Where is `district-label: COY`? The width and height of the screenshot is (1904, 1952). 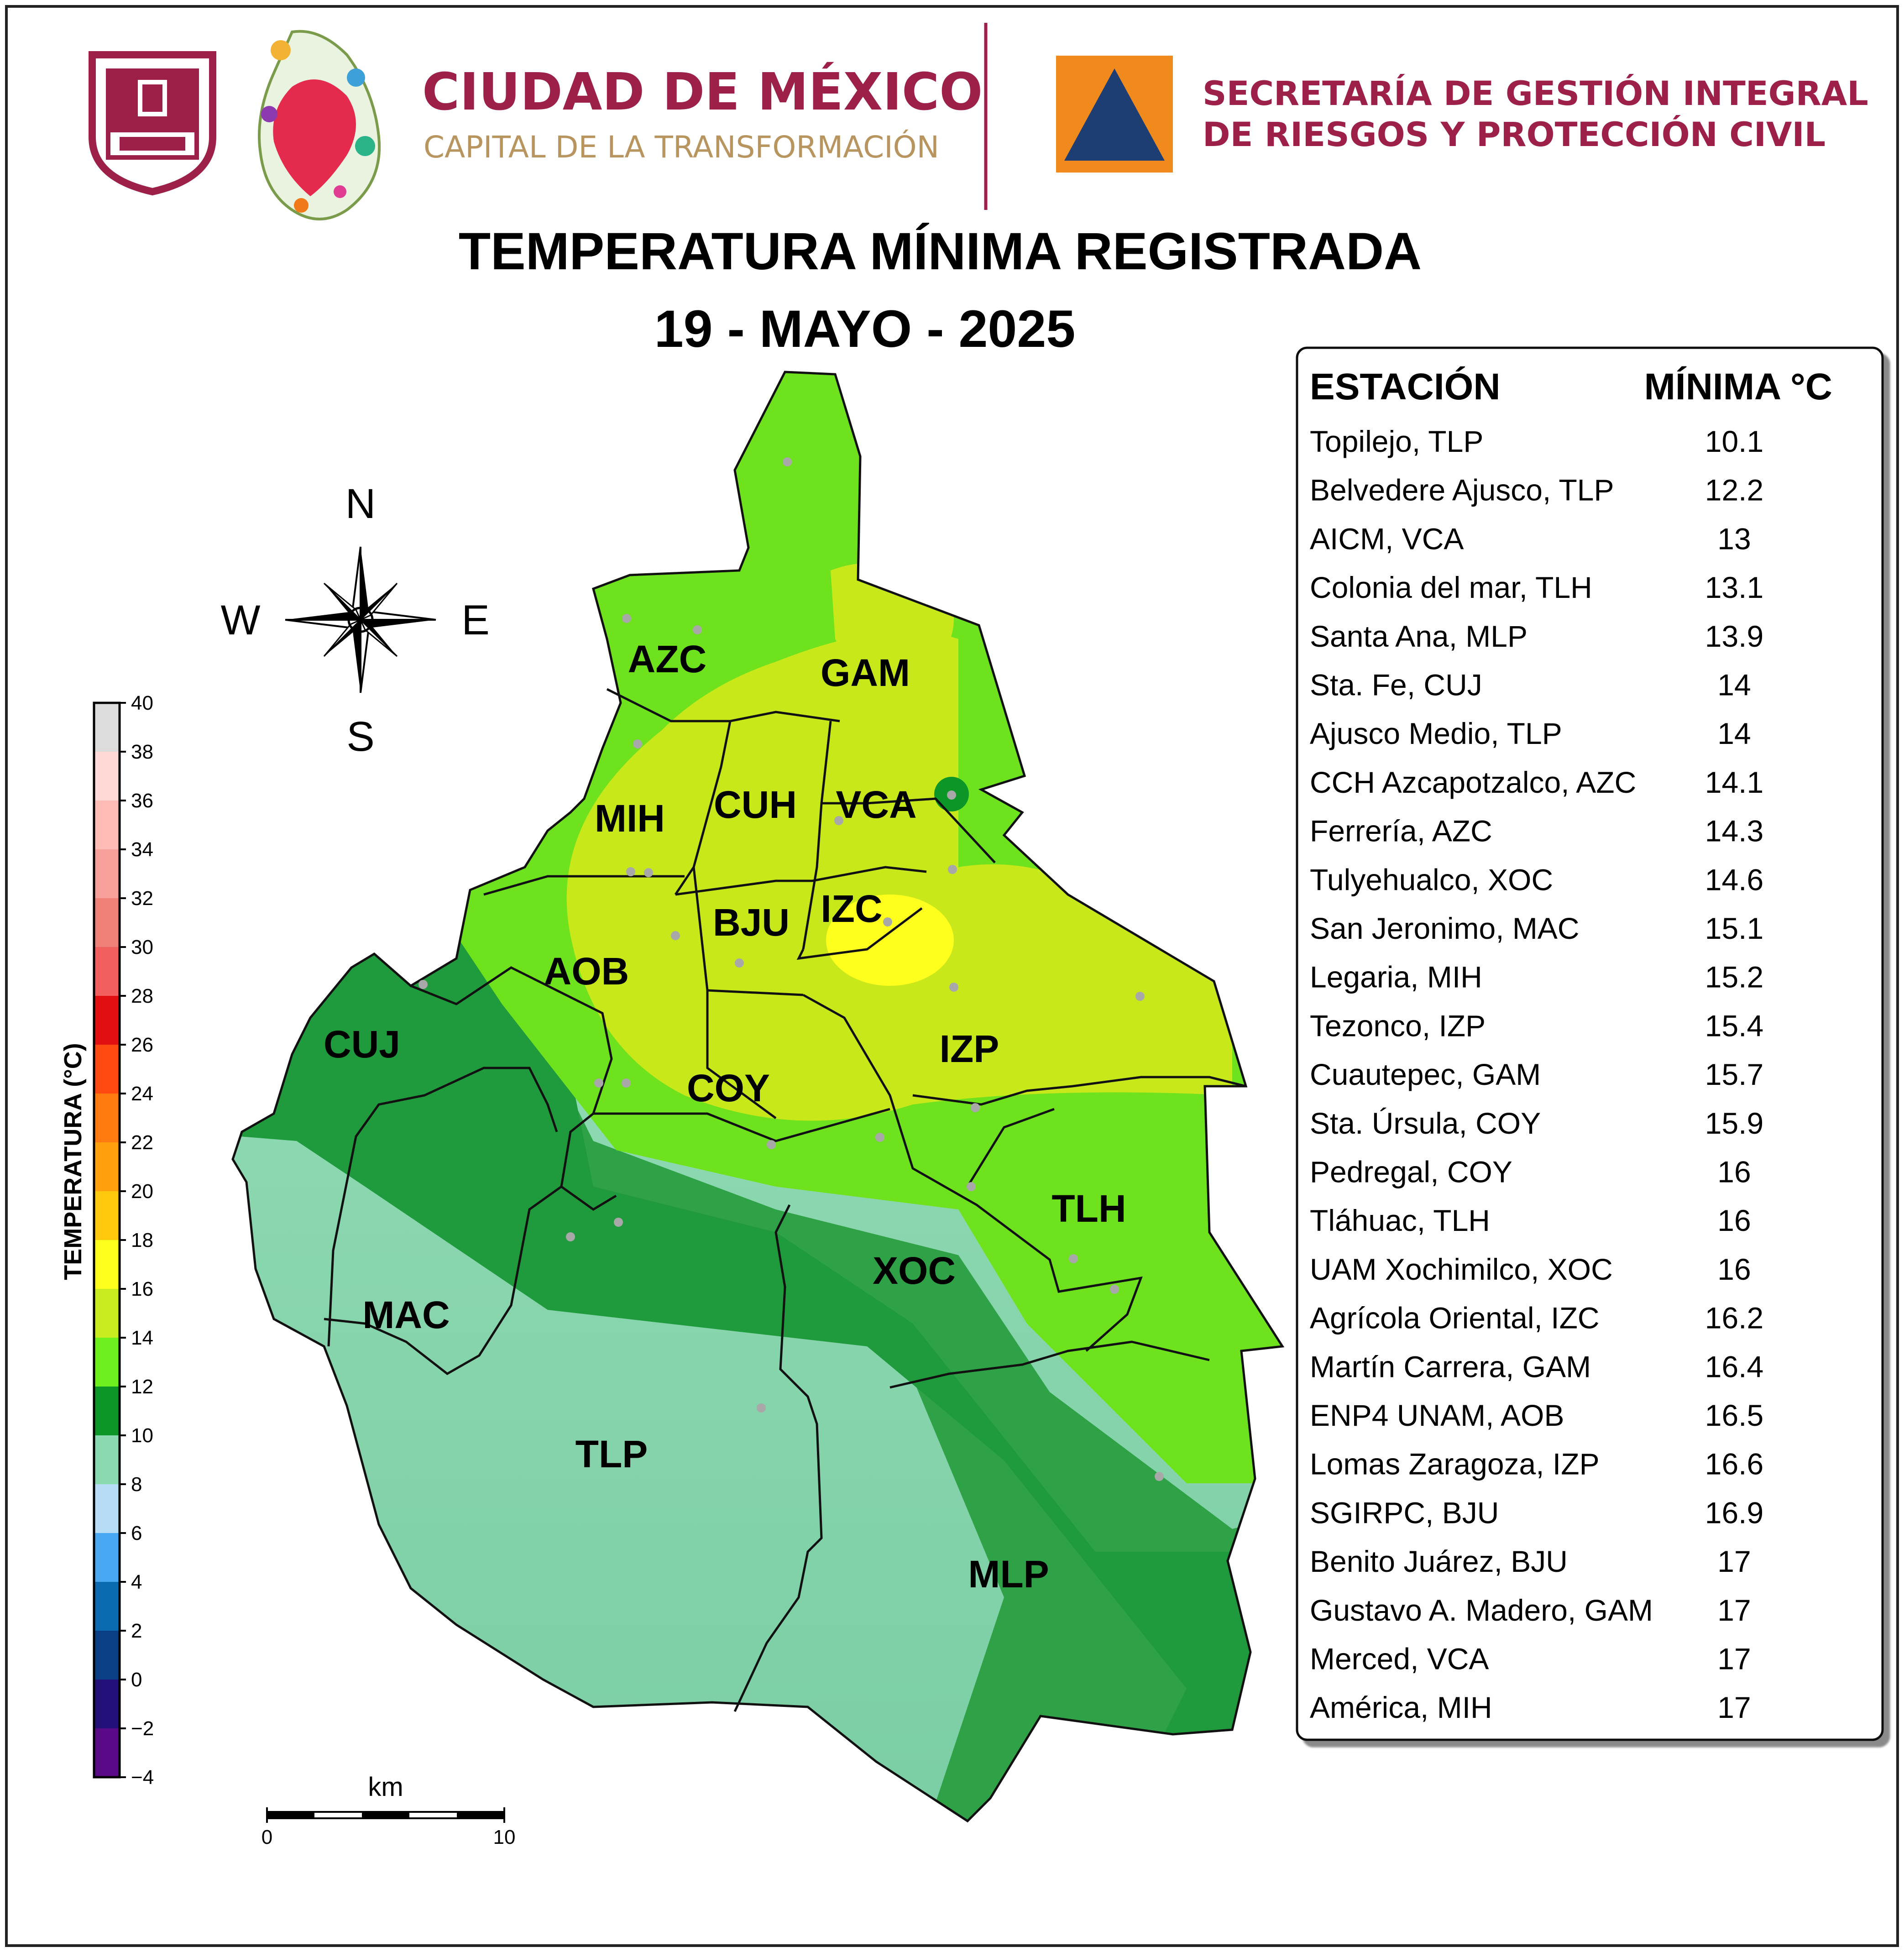 district-label: COY is located at coordinates (728, 1088).